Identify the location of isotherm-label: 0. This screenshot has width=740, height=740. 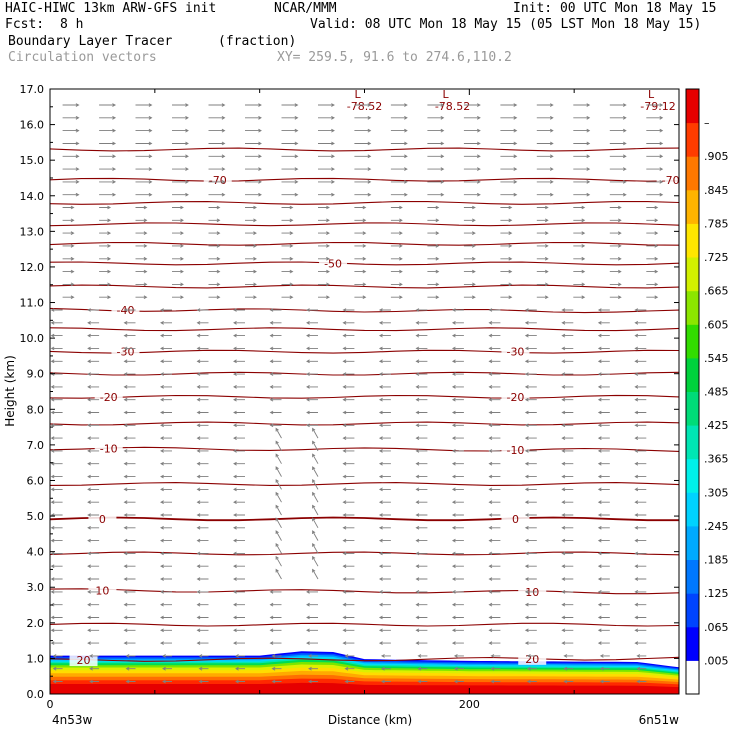
(102, 519).